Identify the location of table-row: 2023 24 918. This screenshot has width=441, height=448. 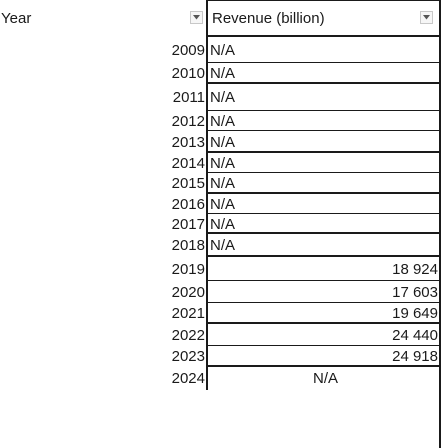
(306, 356).